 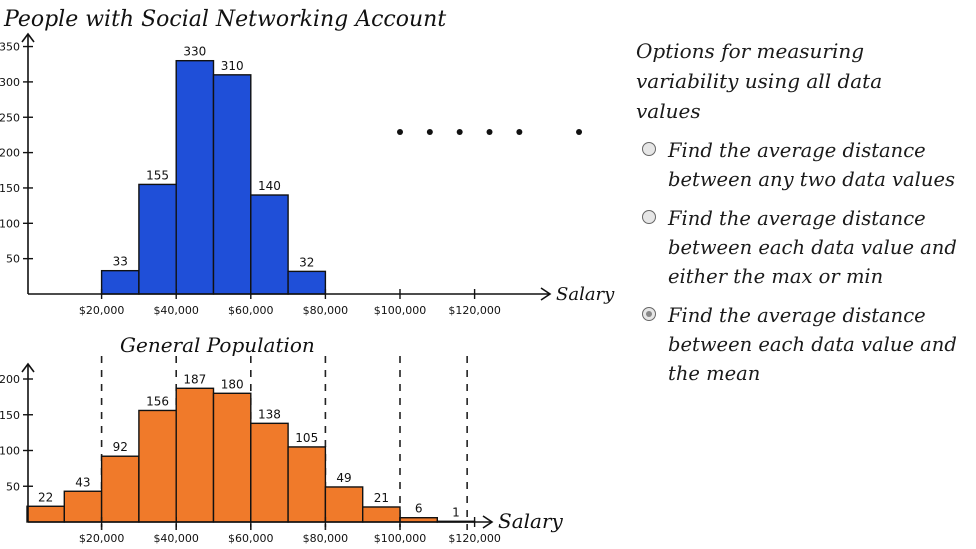 What do you see at coordinates (381, 498) in the screenshot?
I see `bar-value-label: 21` at bounding box center [381, 498].